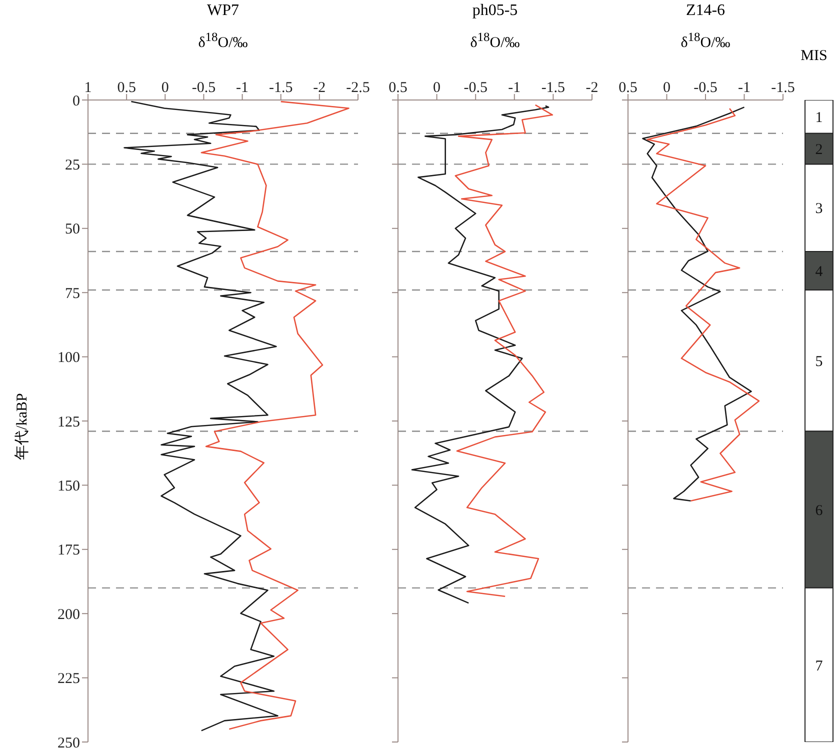  Describe the element at coordinates (819, 272) in the screenshot. I see `series-label: 4` at that location.